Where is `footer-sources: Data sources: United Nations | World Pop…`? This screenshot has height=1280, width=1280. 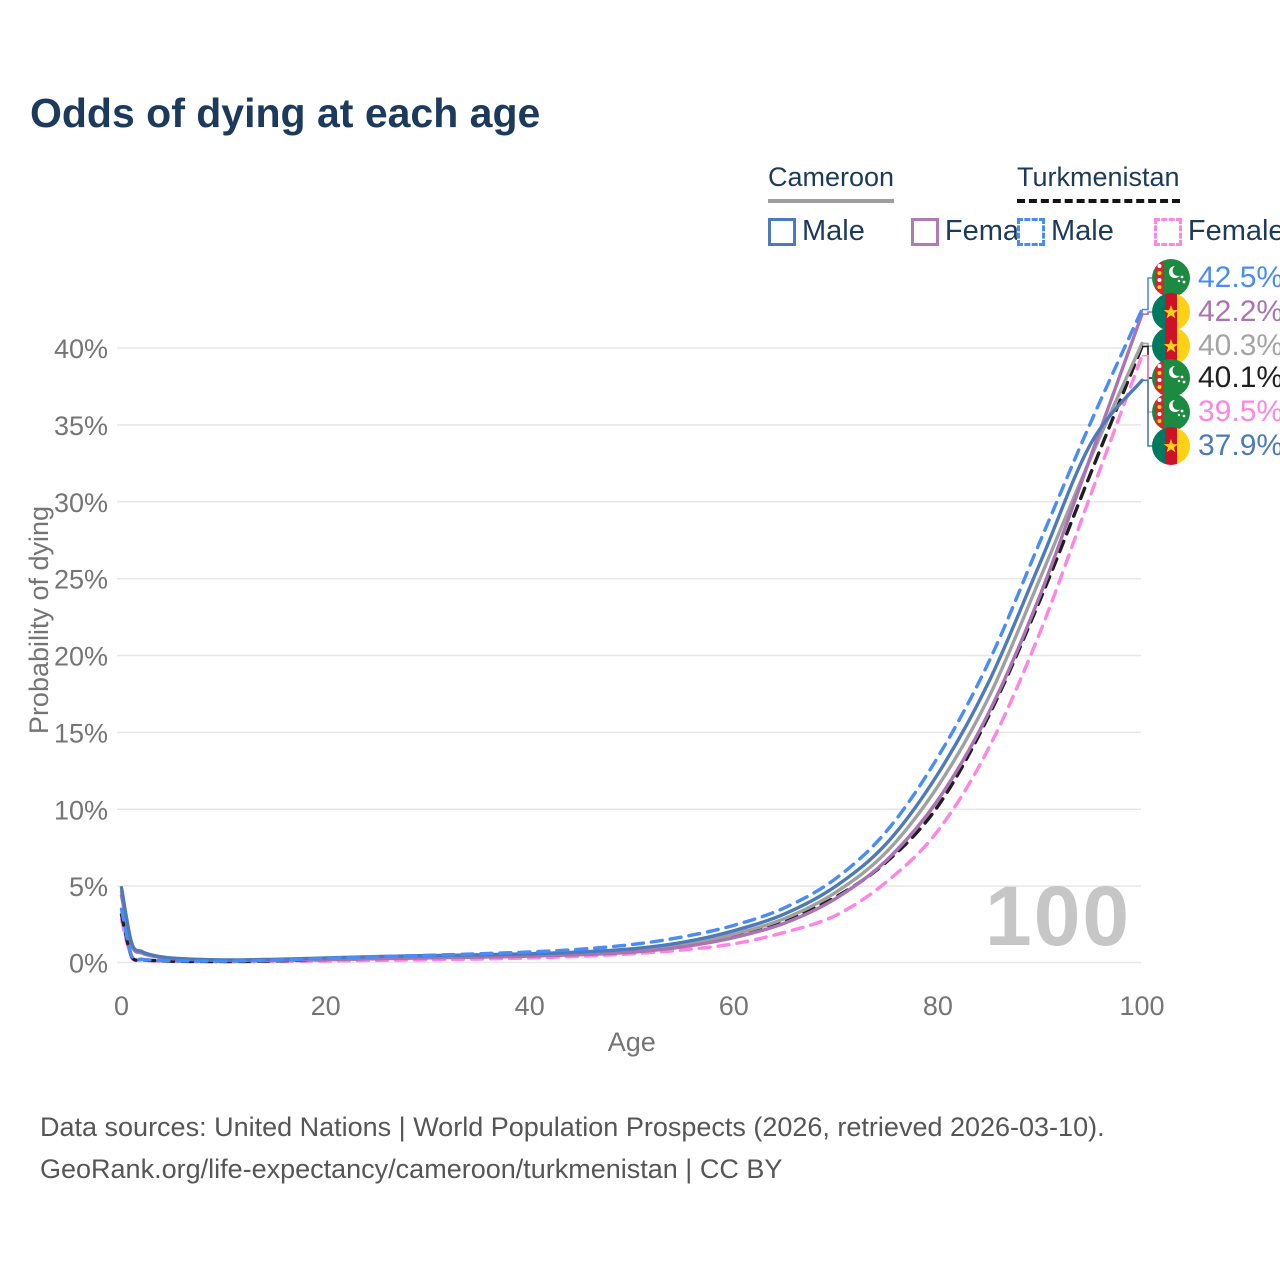 footer-sources: Data sources: United Nations | World Pop… is located at coordinates (572, 1127).